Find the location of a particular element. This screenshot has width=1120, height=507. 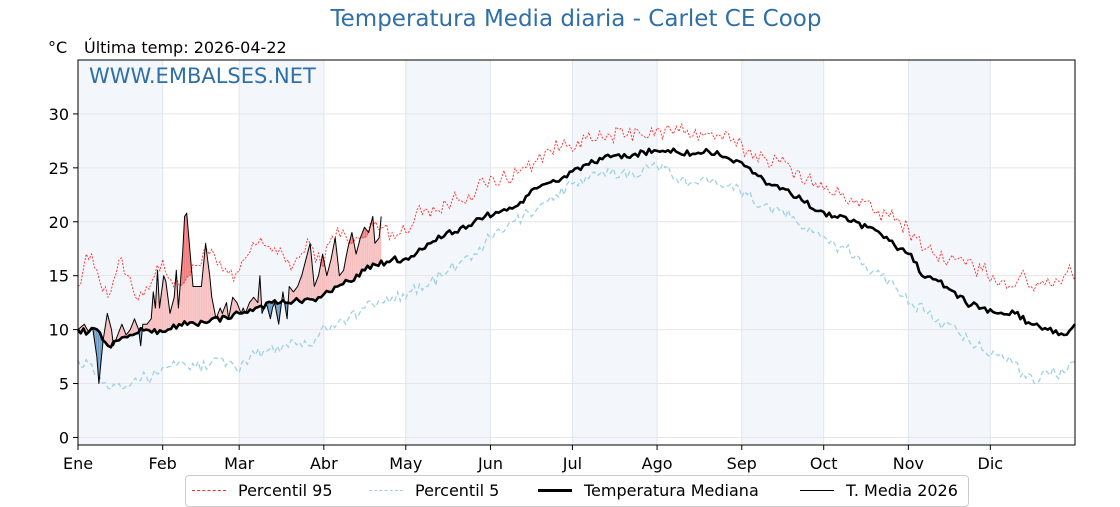

legend-label: Temperatura Mediana is located at coordinates (671, 490).